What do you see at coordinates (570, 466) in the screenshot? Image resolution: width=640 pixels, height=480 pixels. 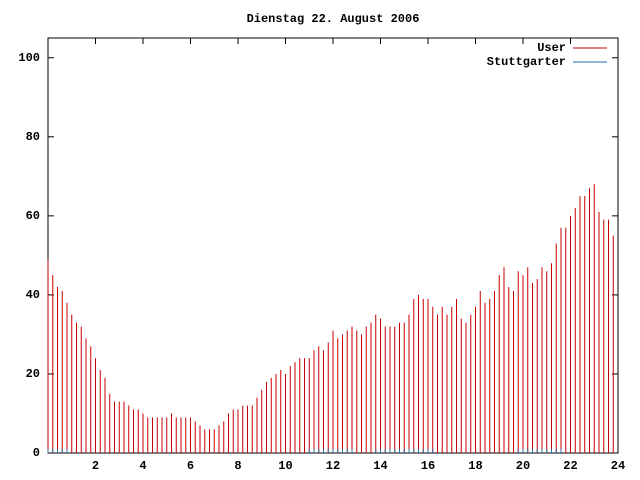 I see `x-tick-label: 22` at bounding box center [570, 466].